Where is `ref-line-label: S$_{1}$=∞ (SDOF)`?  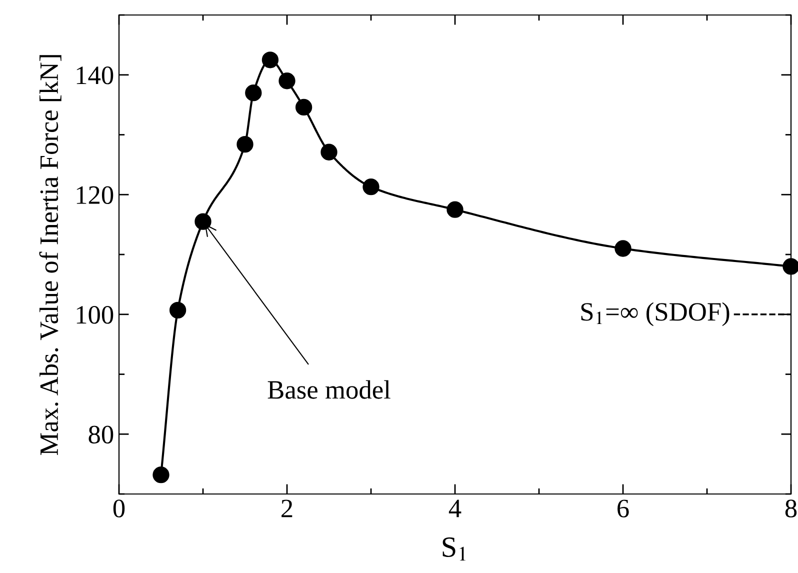 ref-line-label: S$_{1}$=∞ (SDOF) is located at coordinates (655, 314).